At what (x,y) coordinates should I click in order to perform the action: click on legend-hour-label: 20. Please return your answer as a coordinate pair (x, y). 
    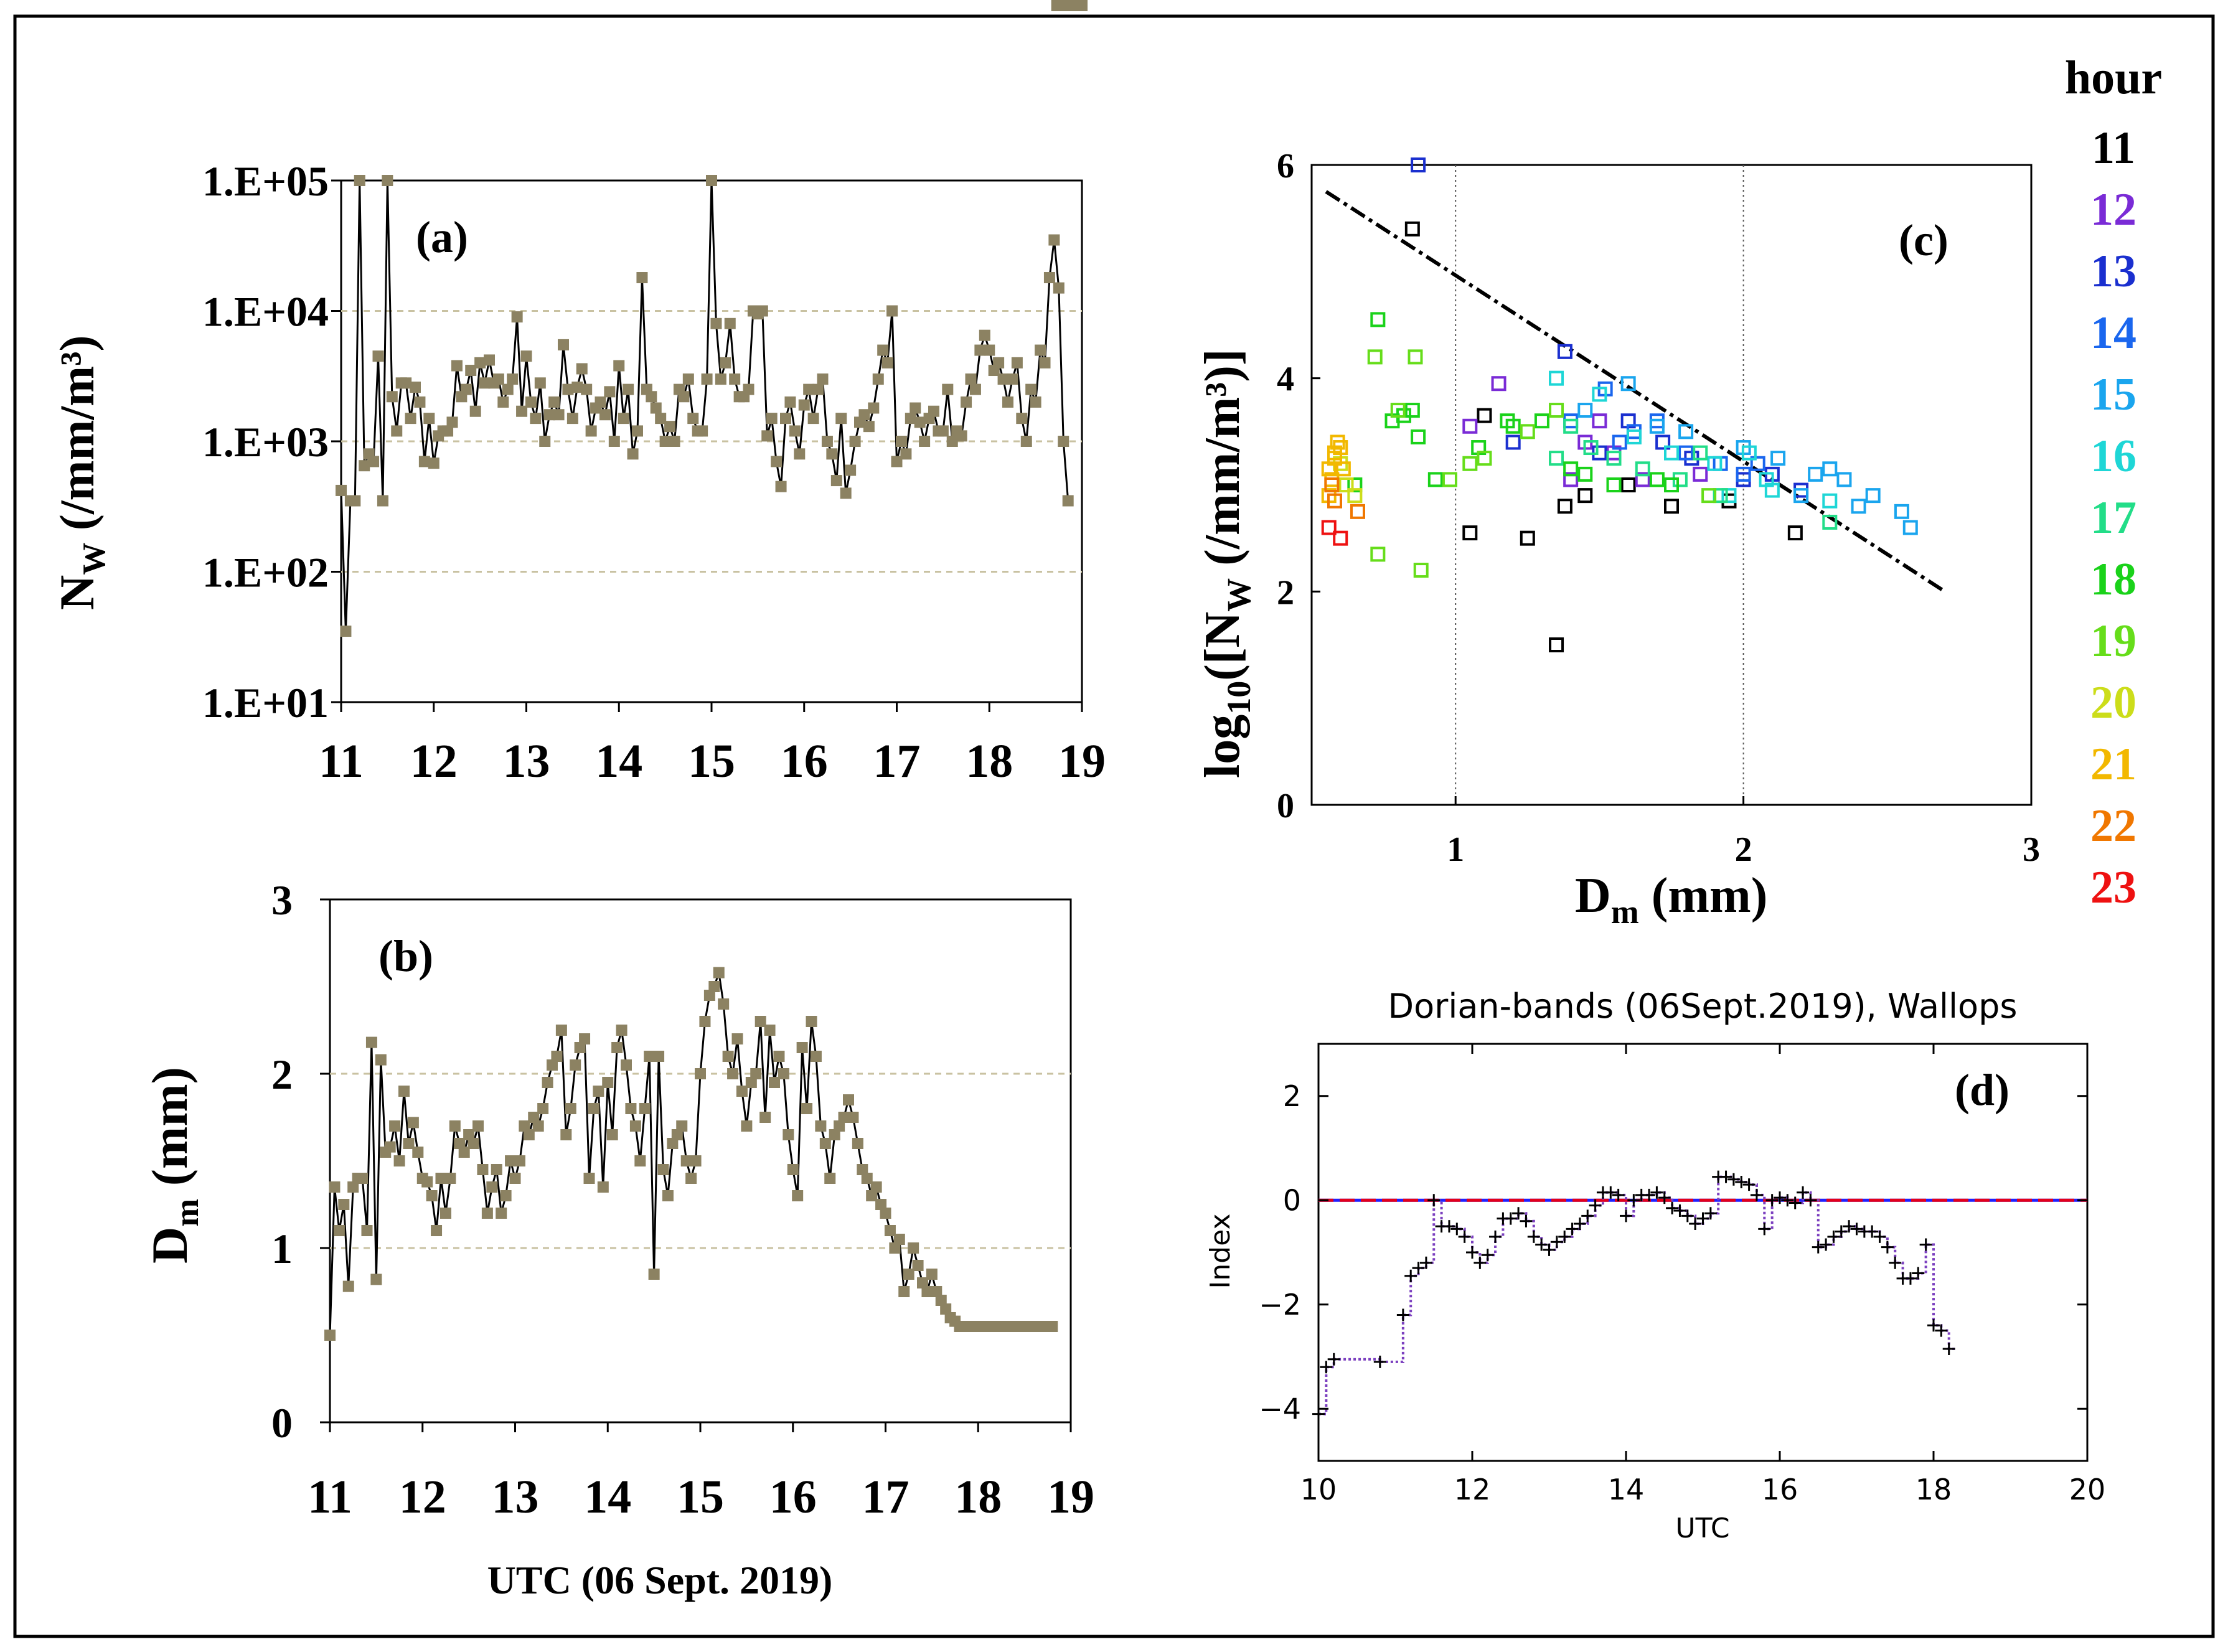
    Looking at the image, I should click on (2113, 702).